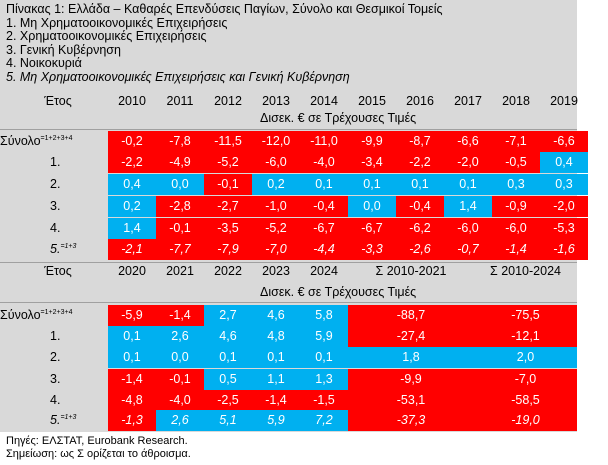 The image size is (608, 465). What do you see at coordinates (338, 292) in the screenshot?
I see `table2-units: Δισεκ. € σε Τρέχουσες Τιμές` at bounding box center [338, 292].